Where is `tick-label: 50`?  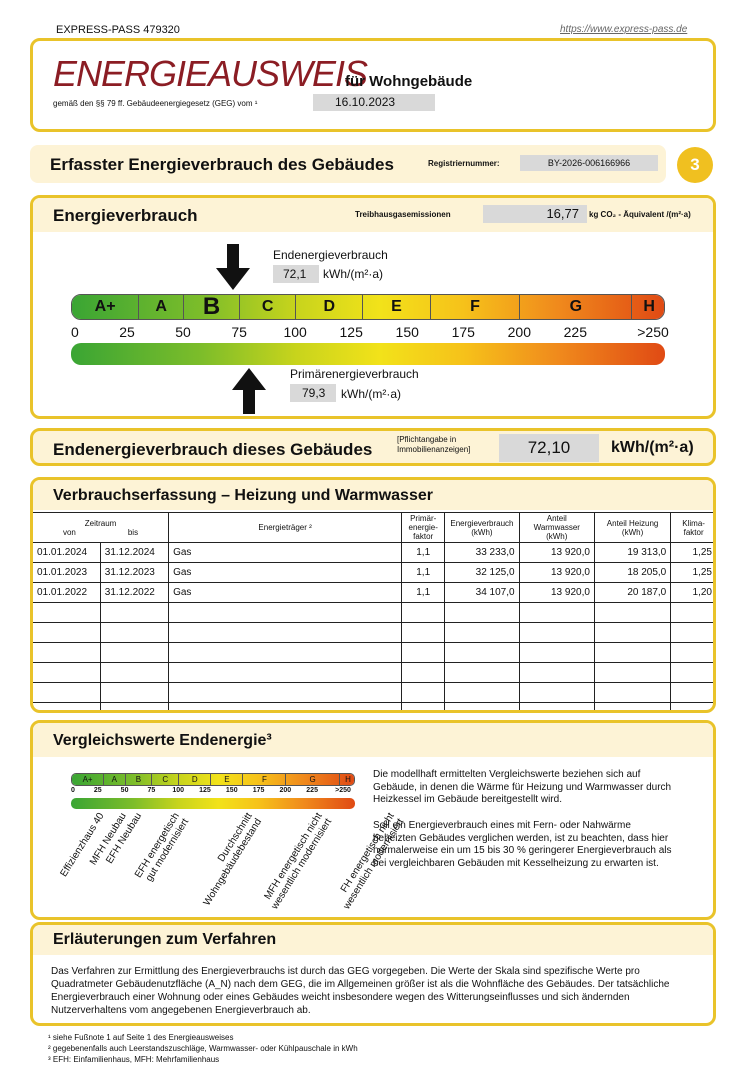 tick-label: 50 is located at coordinates (183, 332).